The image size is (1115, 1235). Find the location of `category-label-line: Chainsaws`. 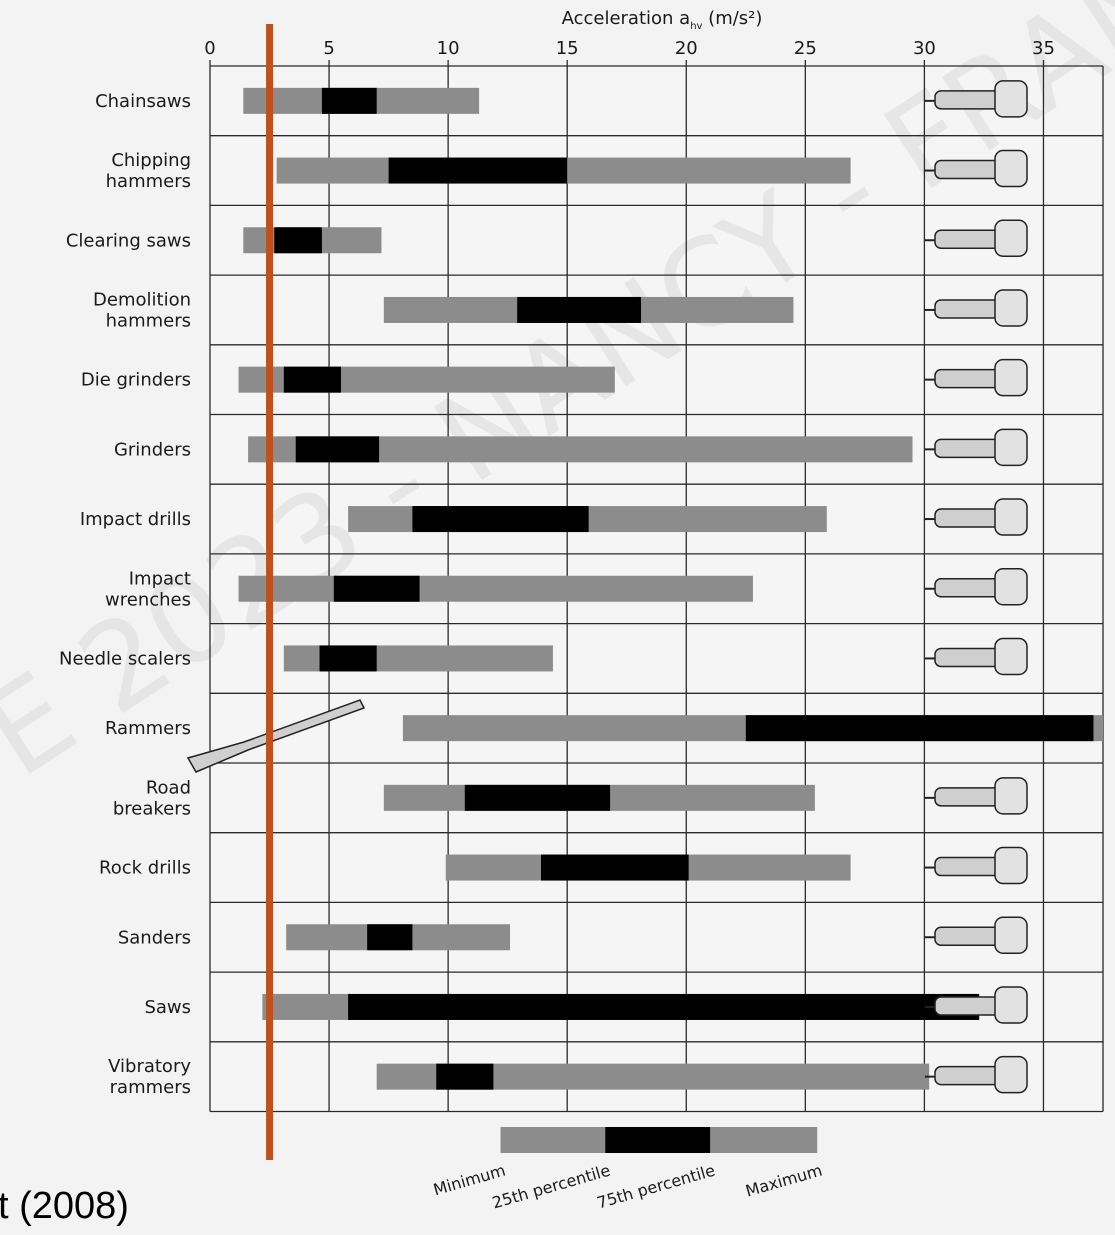

category-label-line: Chainsaws is located at coordinates (143, 101).